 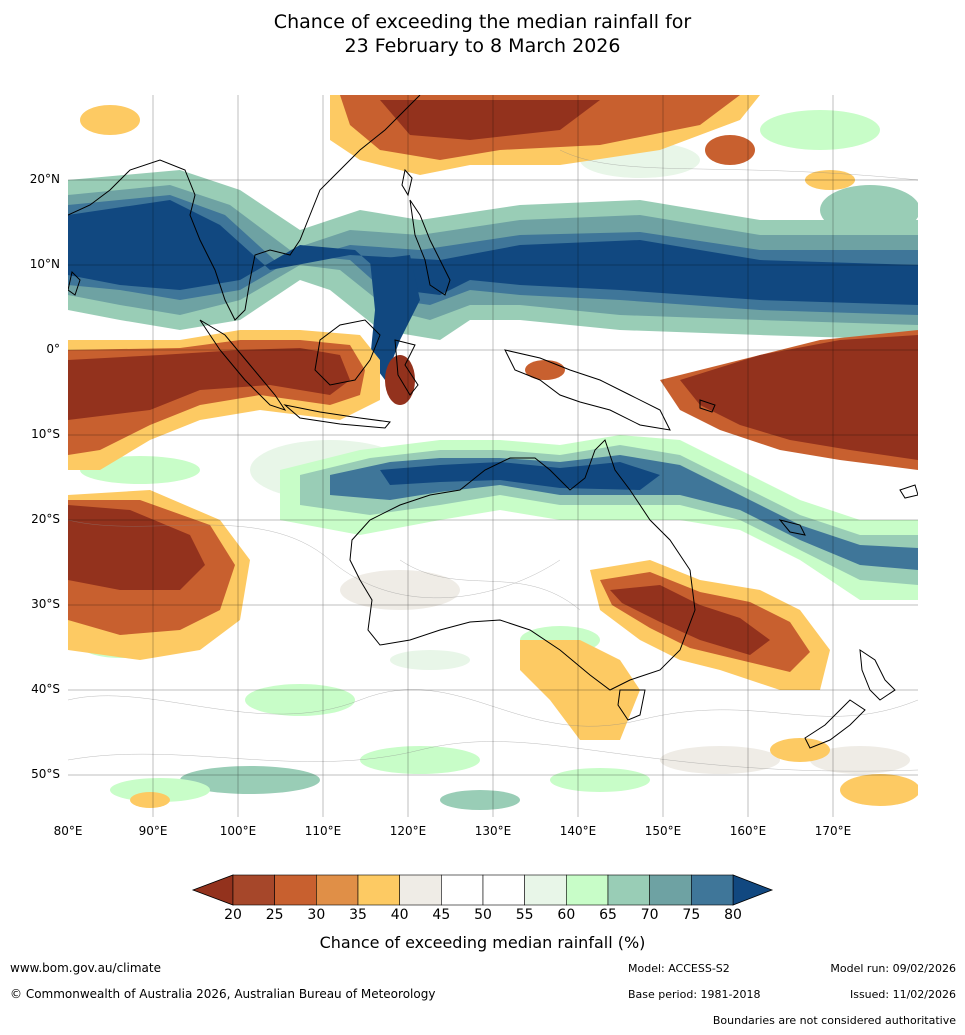 What do you see at coordinates (399, 915) in the screenshot?
I see `colorbar-tick-label: 40` at bounding box center [399, 915].